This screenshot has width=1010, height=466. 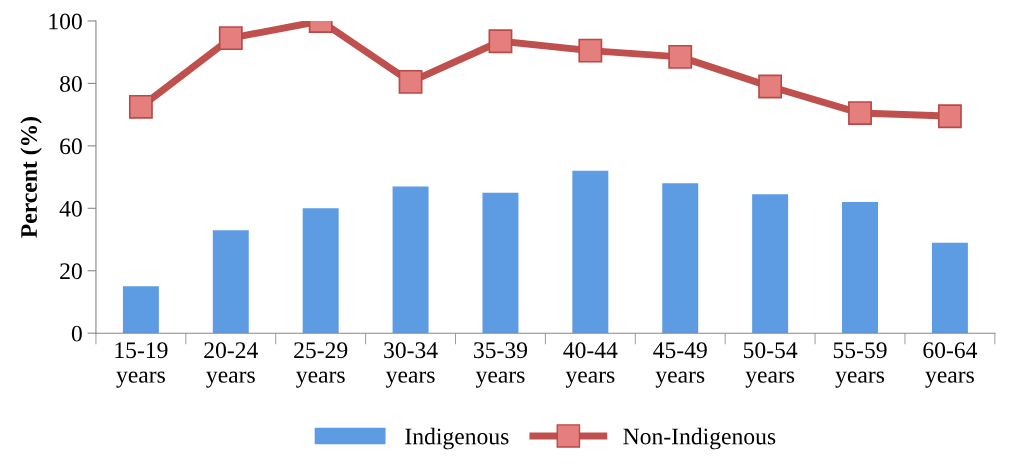 What do you see at coordinates (321, 365) in the screenshot?
I see `x-tick-label: 25-29 years` at bounding box center [321, 365].